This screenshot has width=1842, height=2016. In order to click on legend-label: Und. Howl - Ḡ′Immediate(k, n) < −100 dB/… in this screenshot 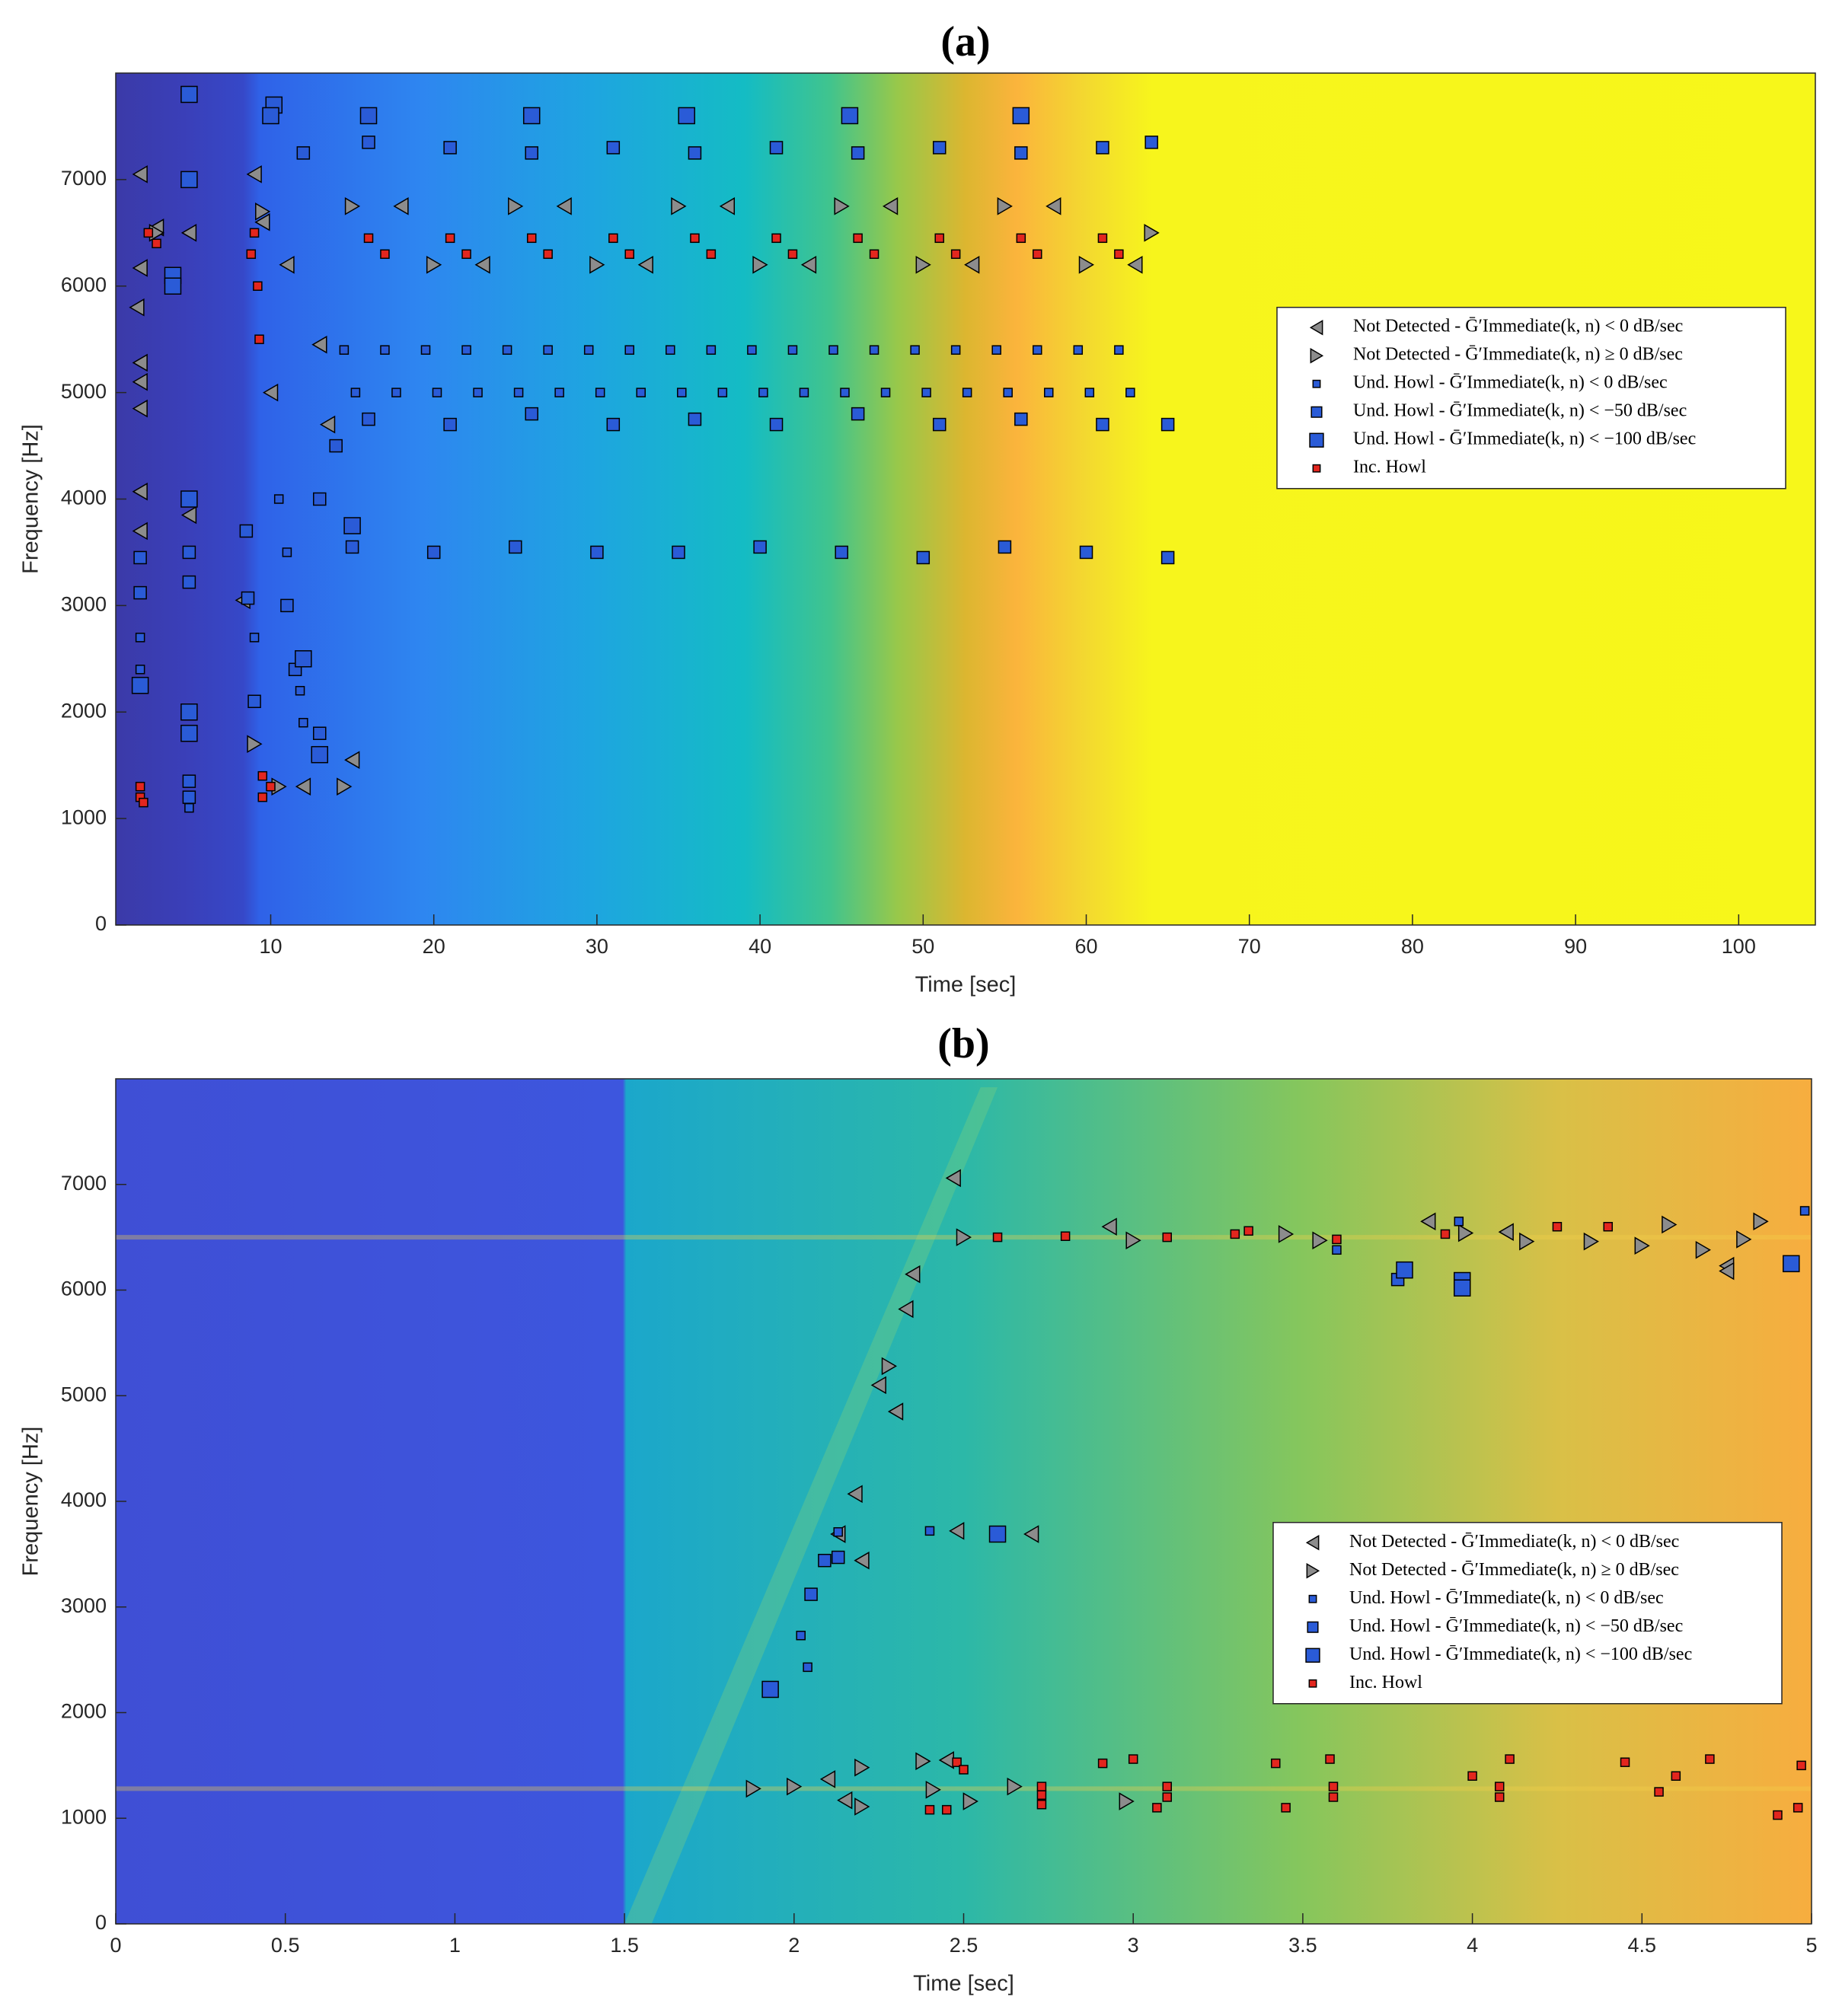, I will do `click(1520, 1654)`.